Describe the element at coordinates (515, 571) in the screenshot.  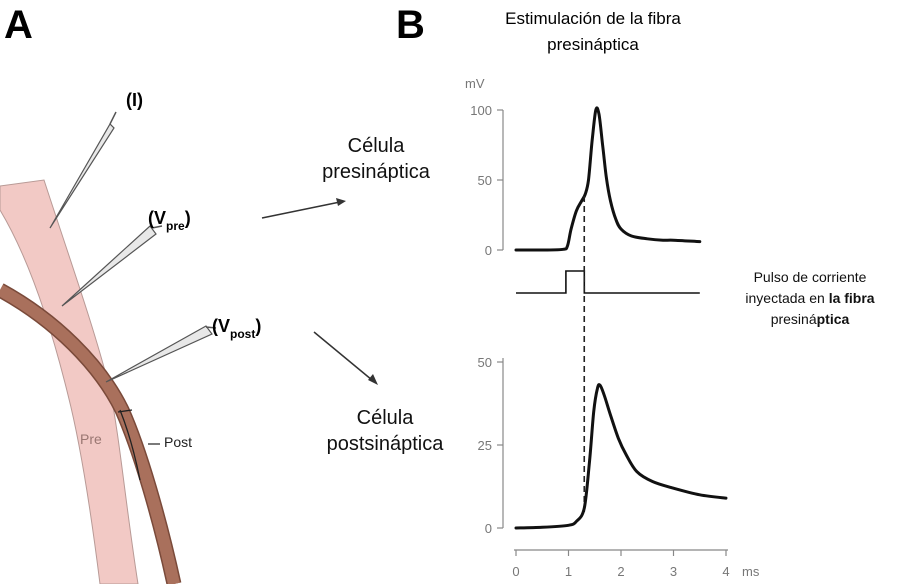
I see `bottom-xtick-label: 0` at that location.